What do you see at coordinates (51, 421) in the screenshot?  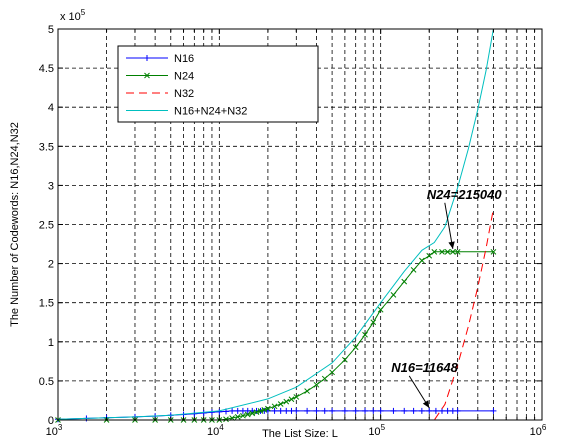 I see `y-tick-label: 0` at bounding box center [51, 421].